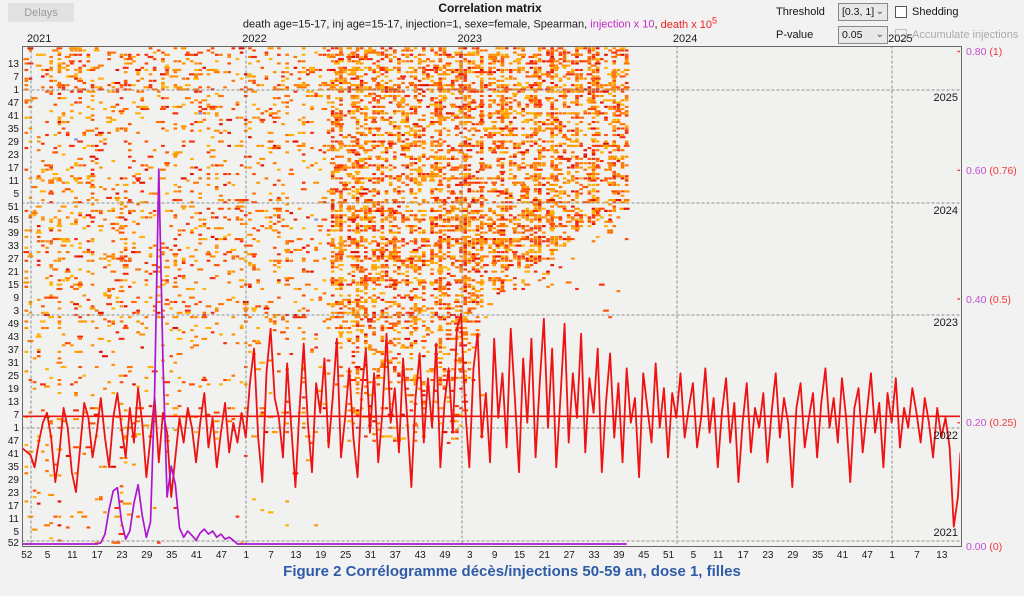  Describe the element at coordinates (569, 555) in the screenshot. I see `x-axis-week-label: 27` at that location.